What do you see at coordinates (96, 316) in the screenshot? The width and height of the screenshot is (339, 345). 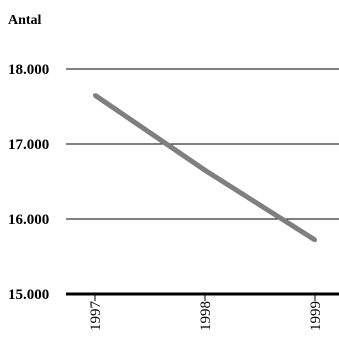 I see `x-tick-label: 1997` at bounding box center [96, 316].